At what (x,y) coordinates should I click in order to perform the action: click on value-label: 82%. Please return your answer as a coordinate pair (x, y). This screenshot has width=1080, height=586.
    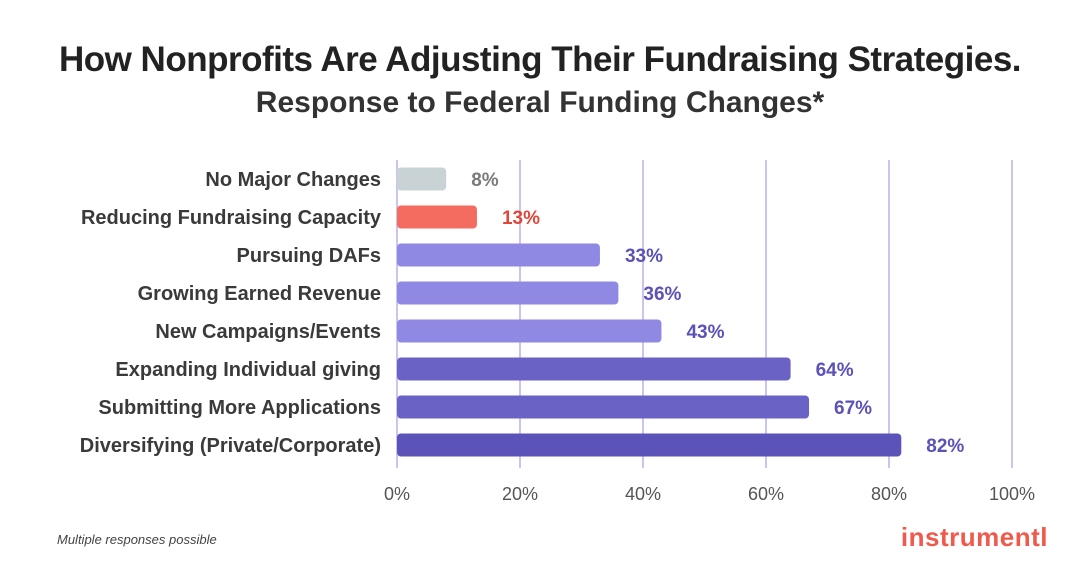
    Looking at the image, I should click on (945, 446).